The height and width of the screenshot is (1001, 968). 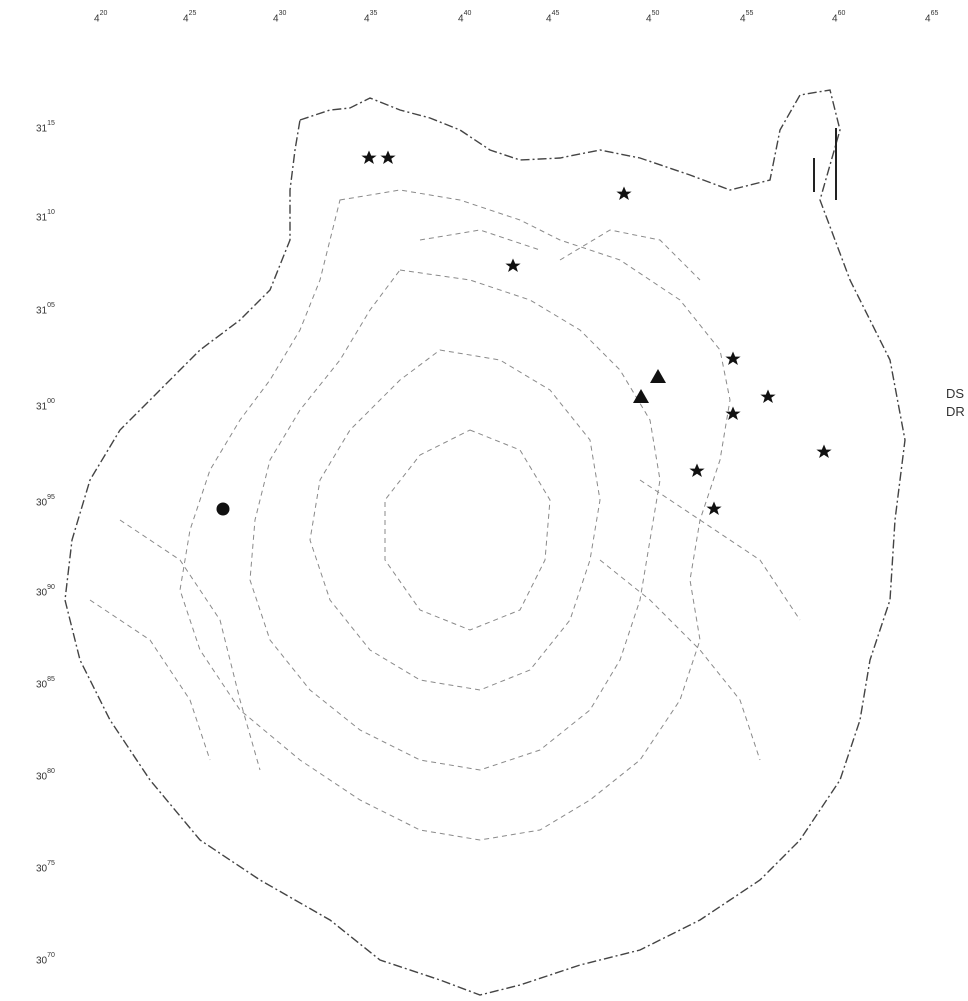 What do you see at coordinates (101, 17) in the screenshot?
I see `x-tick-label: 420` at bounding box center [101, 17].